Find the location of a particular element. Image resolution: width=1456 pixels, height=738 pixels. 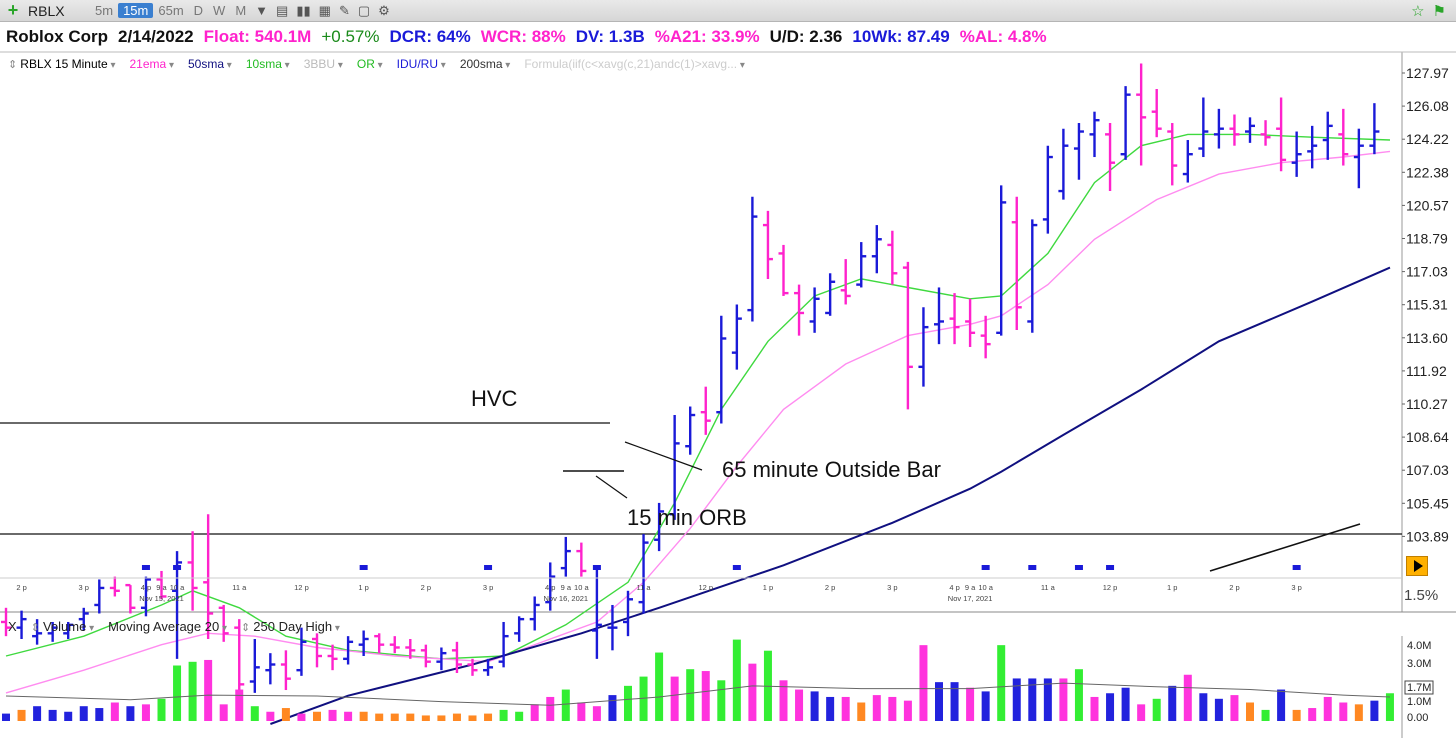

timeframe-daily: D is located at coordinates (198, 10).